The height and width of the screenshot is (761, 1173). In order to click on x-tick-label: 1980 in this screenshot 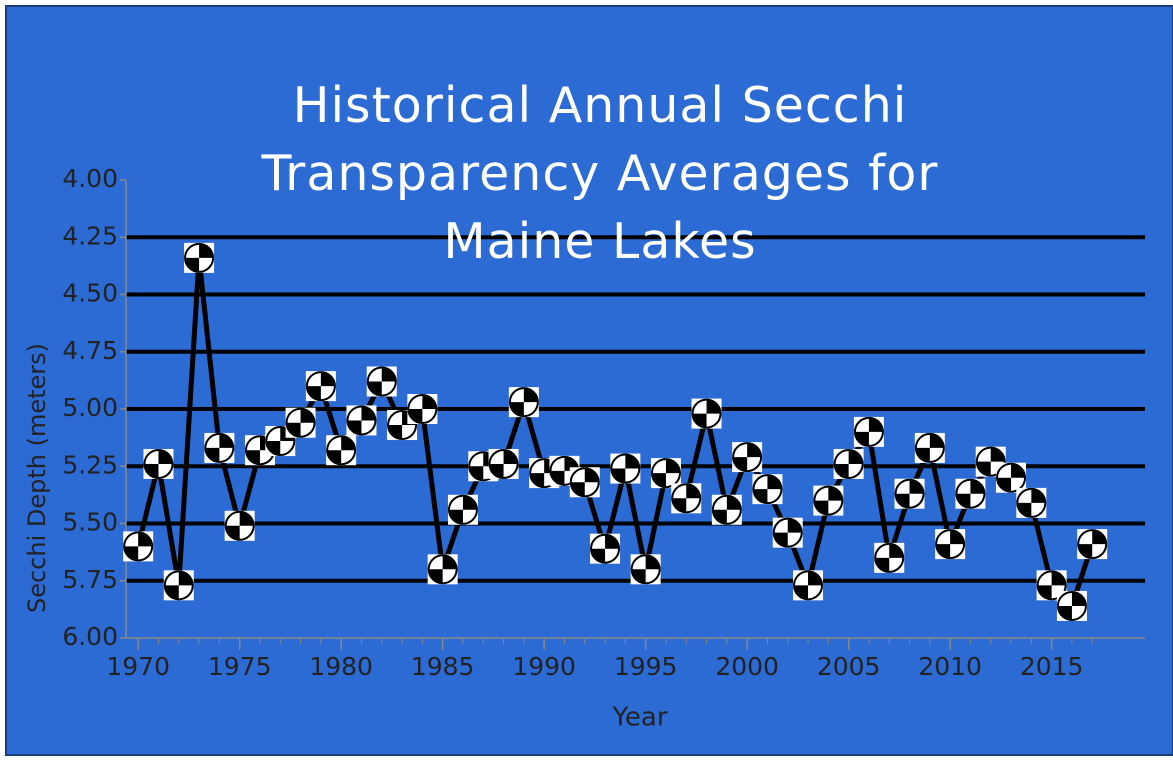, I will do `click(341, 666)`.